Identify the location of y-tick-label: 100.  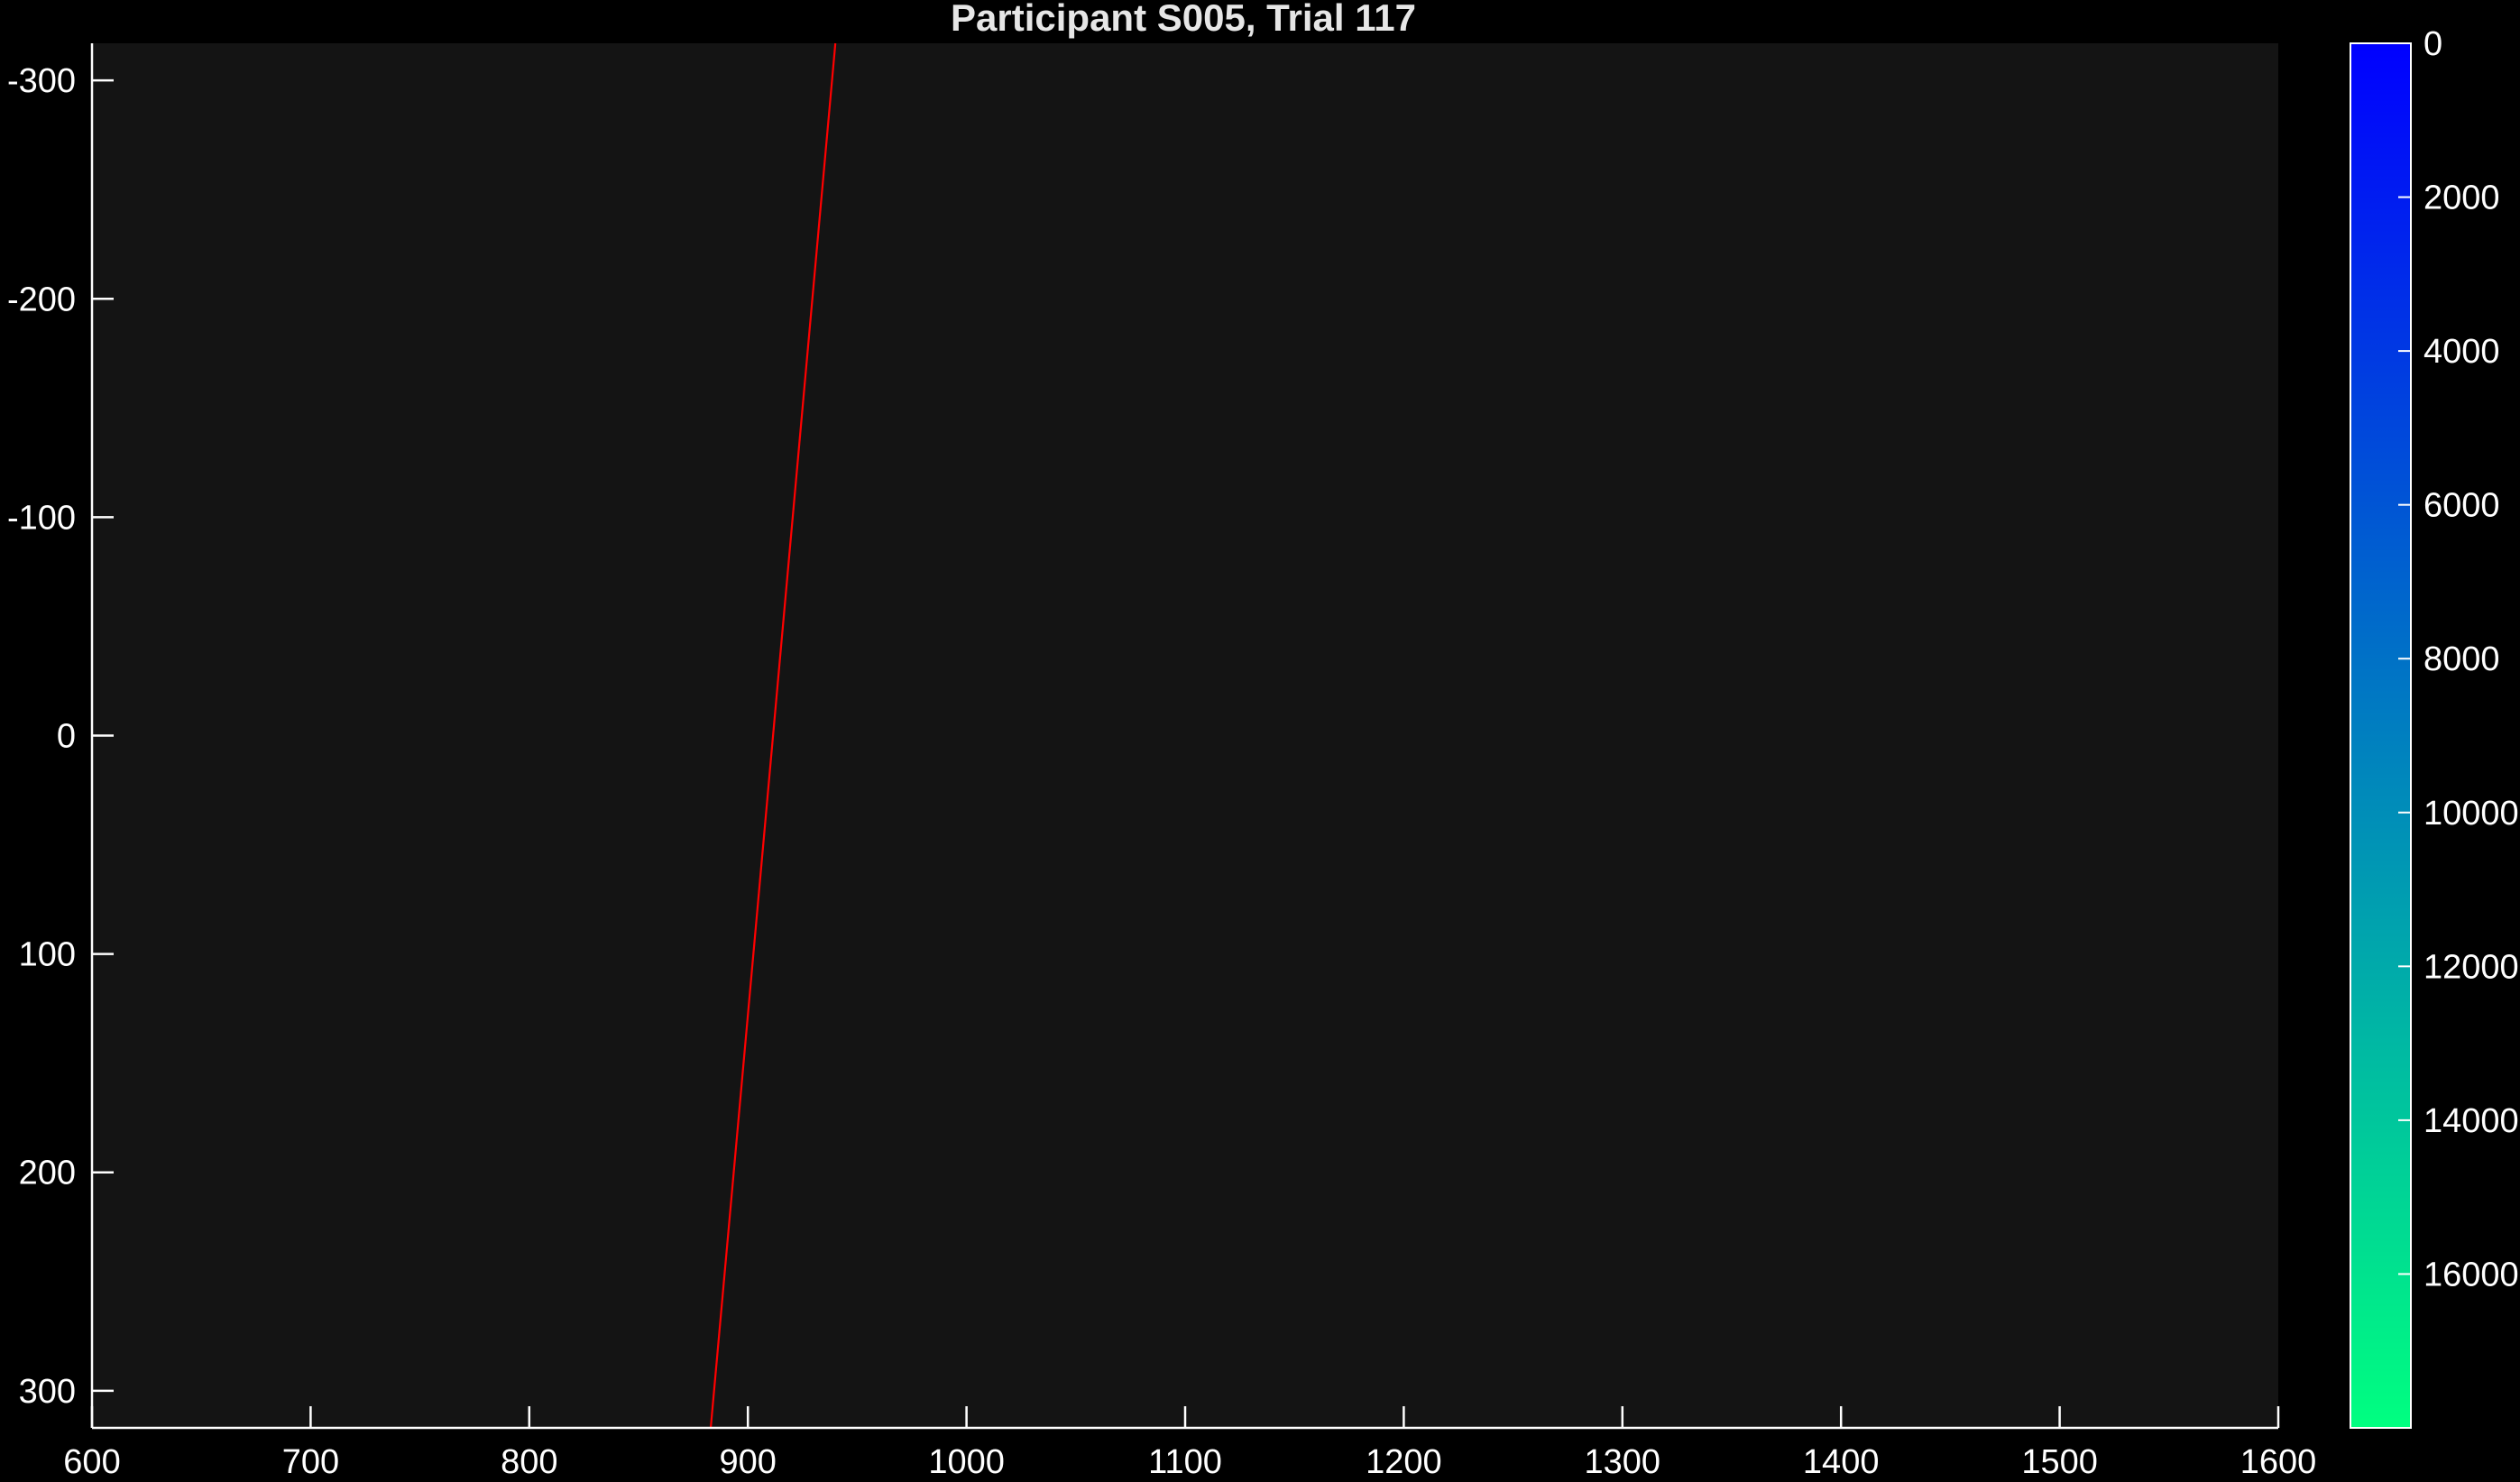
(48, 955).